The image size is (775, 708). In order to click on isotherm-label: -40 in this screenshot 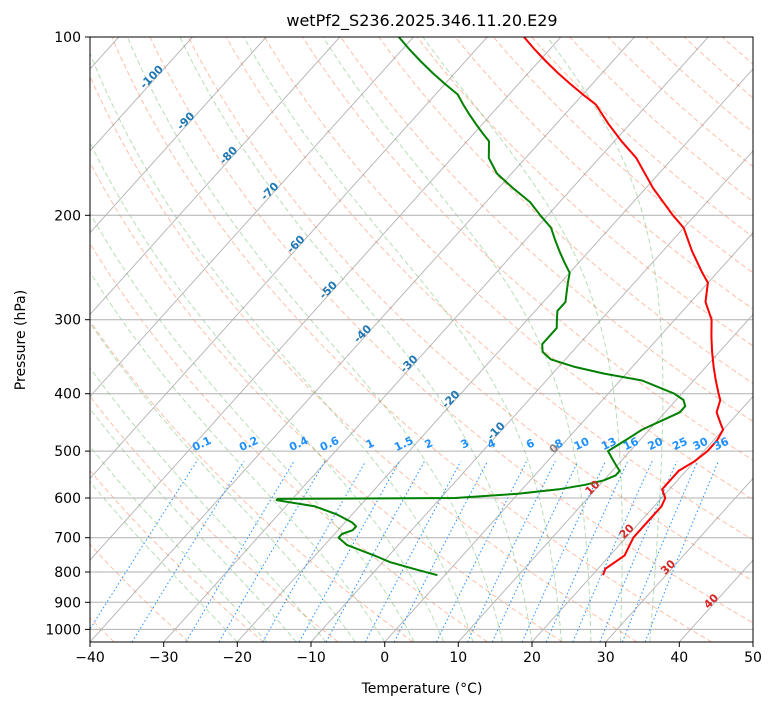, I will do `click(362, 333)`.